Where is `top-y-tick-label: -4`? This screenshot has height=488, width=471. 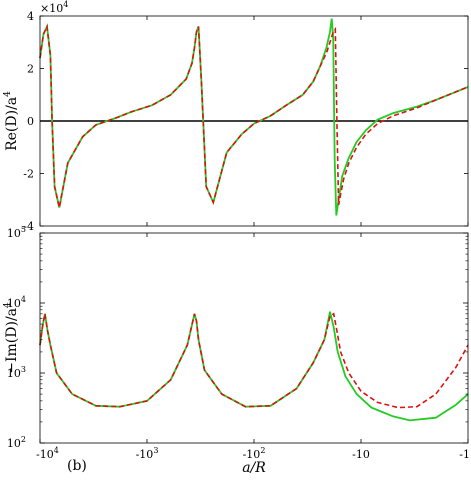 top-y-tick-label: -4 is located at coordinates (28, 226).